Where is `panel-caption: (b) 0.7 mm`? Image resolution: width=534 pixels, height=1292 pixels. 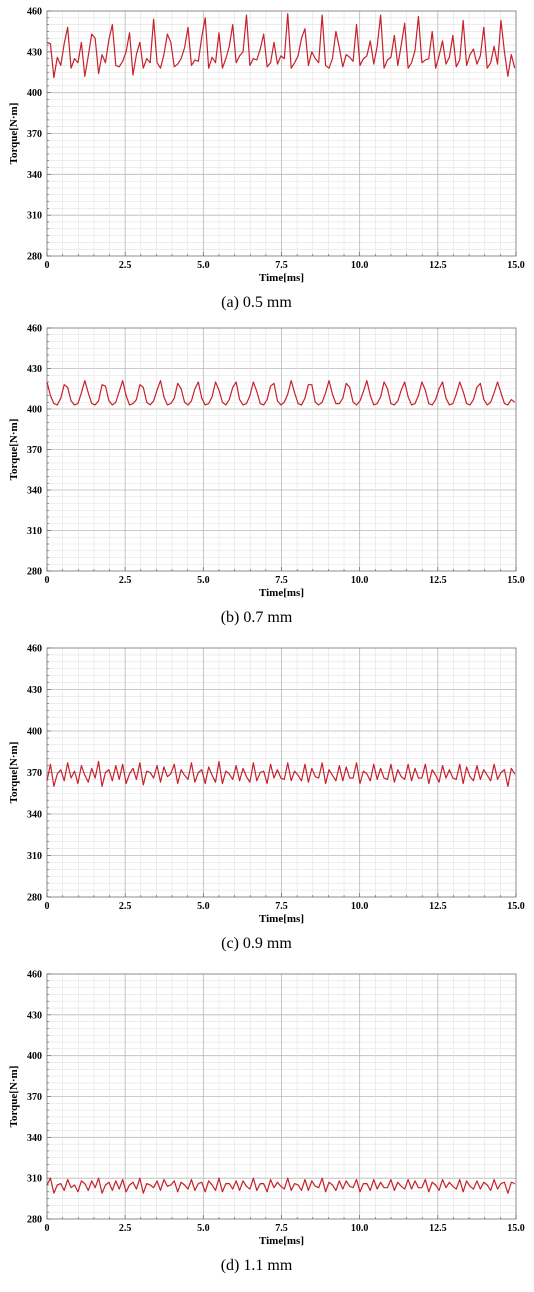
panel-caption: (b) 0.7 mm is located at coordinates (257, 617).